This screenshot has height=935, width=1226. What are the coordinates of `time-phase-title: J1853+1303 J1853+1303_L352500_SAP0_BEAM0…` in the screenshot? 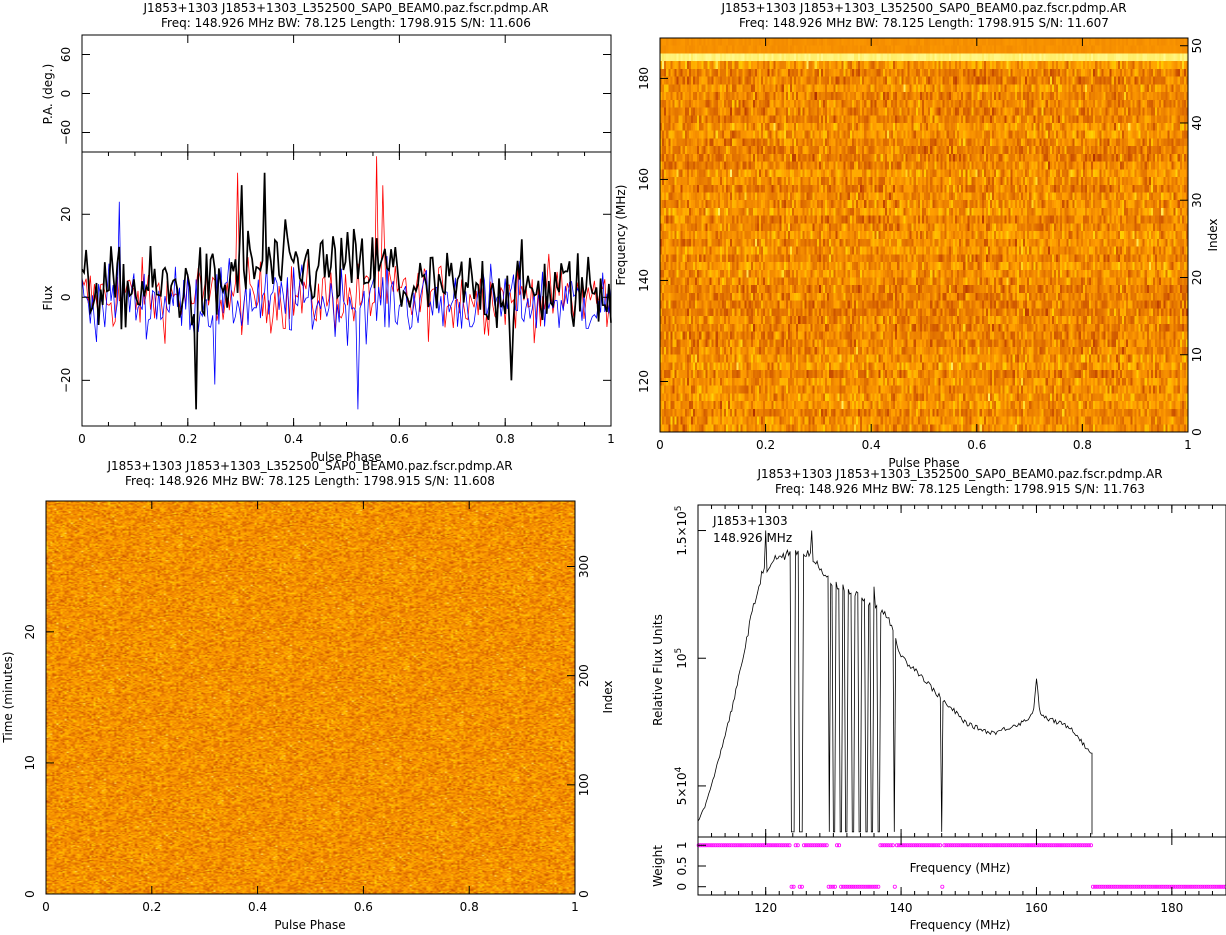 It's located at (309, 466).